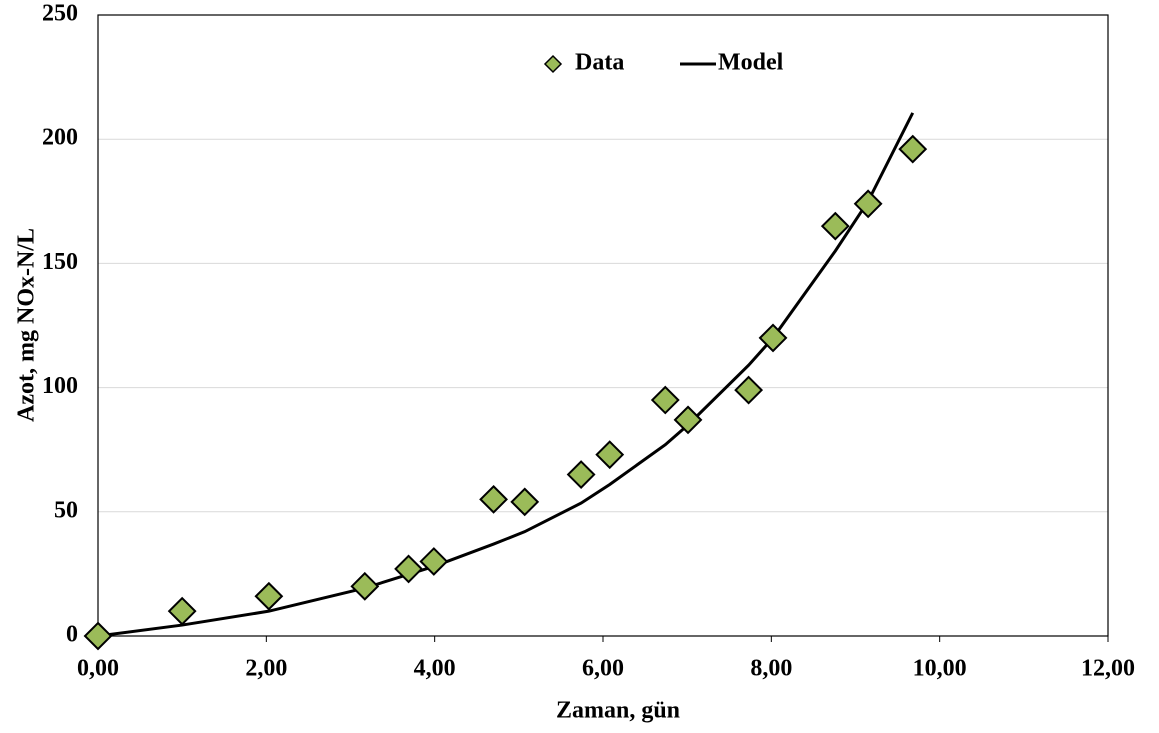  Describe the element at coordinates (940, 669) in the screenshot. I see `x-tick-label: 10,00` at that location.